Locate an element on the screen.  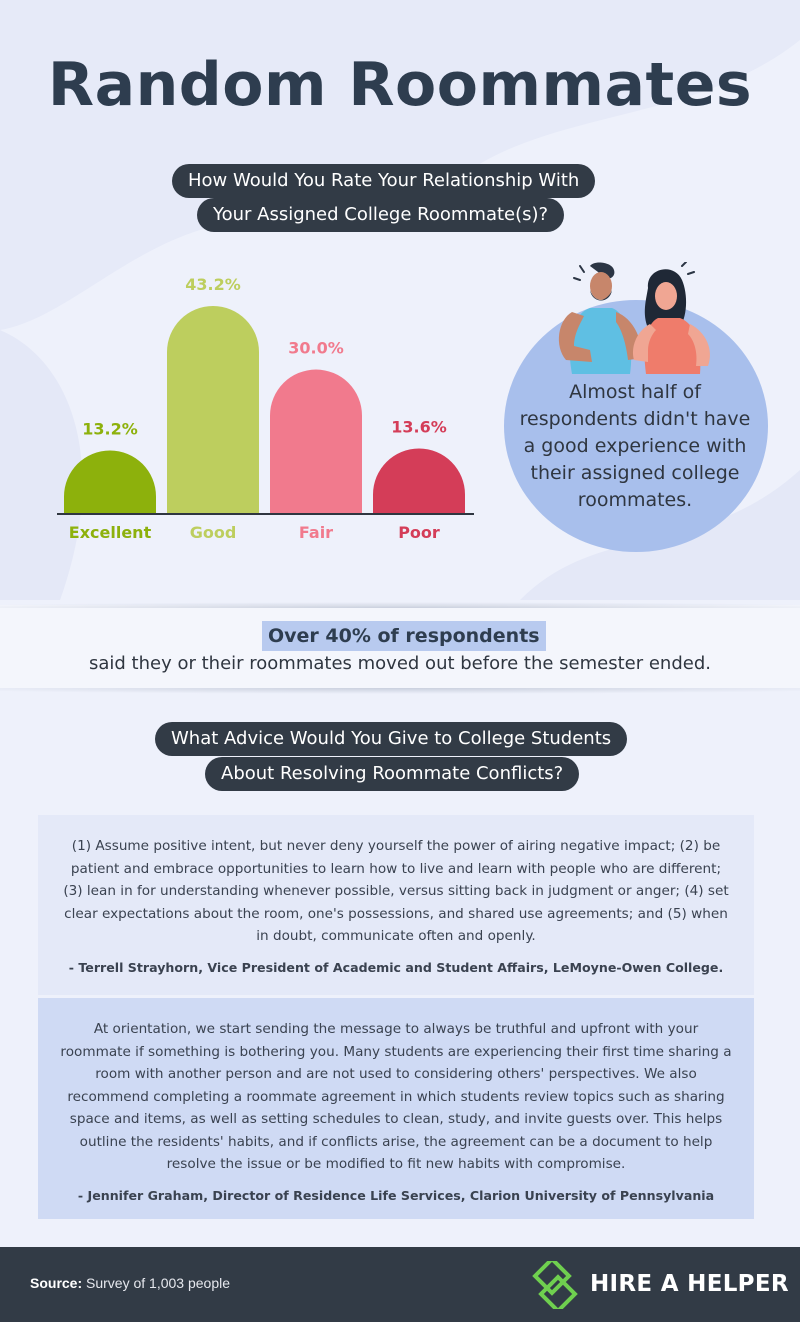
value-label-fair: 30.0% is located at coordinates (316, 348).